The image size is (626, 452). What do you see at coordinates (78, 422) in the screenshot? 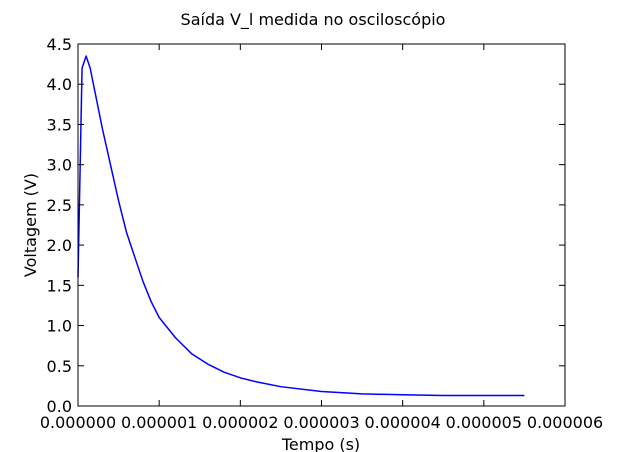
I see `x-tick-label: 0.000000` at bounding box center [78, 422].